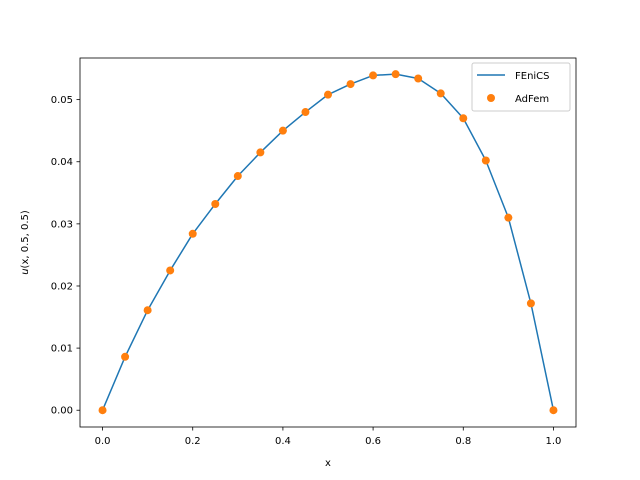 The width and height of the screenshot is (640, 480). I want to click on x-tick-label: 0.2, so click(193, 441).